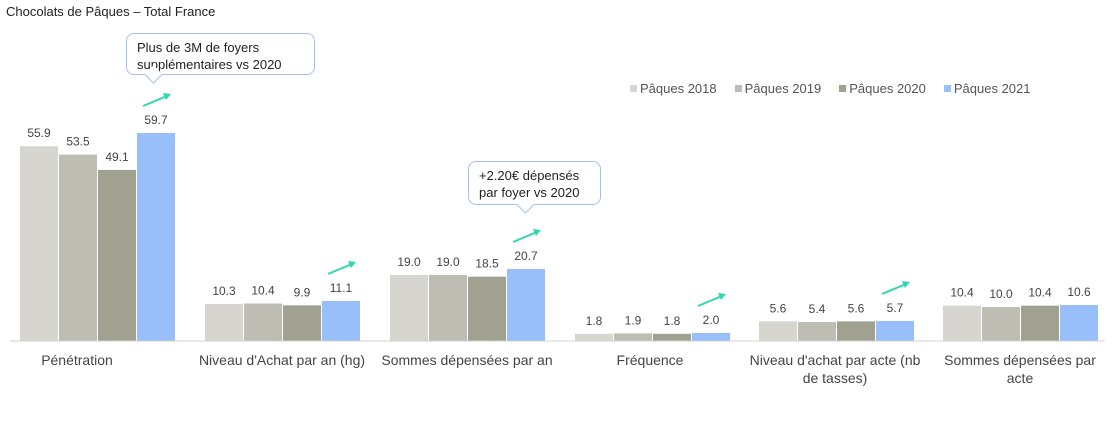  I want to click on chart-title: Chocolats de Pâques – Total France, so click(111, 11).